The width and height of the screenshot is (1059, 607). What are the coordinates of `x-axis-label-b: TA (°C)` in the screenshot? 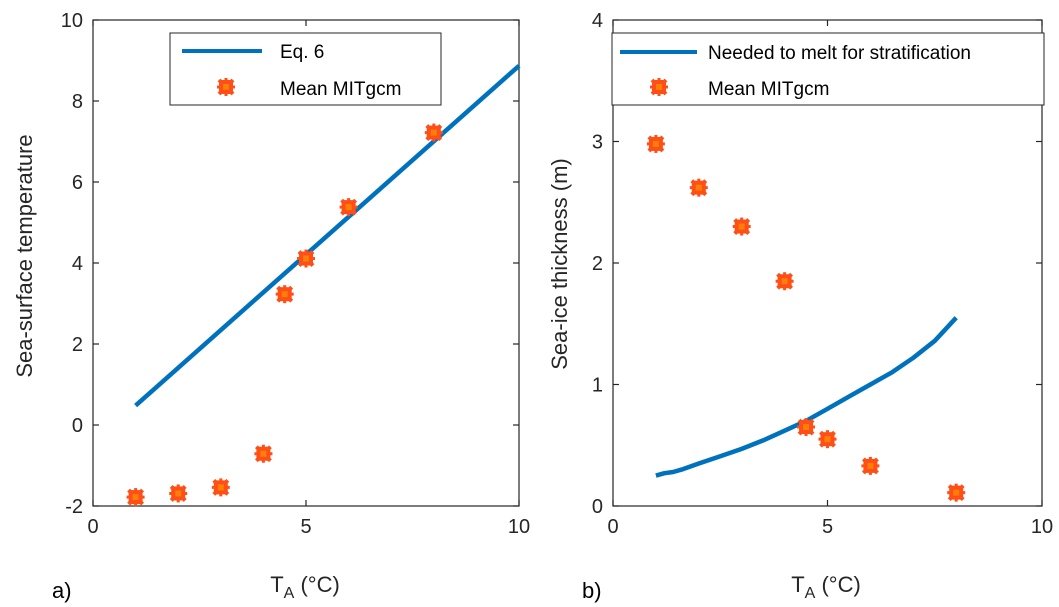 It's located at (826, 587).